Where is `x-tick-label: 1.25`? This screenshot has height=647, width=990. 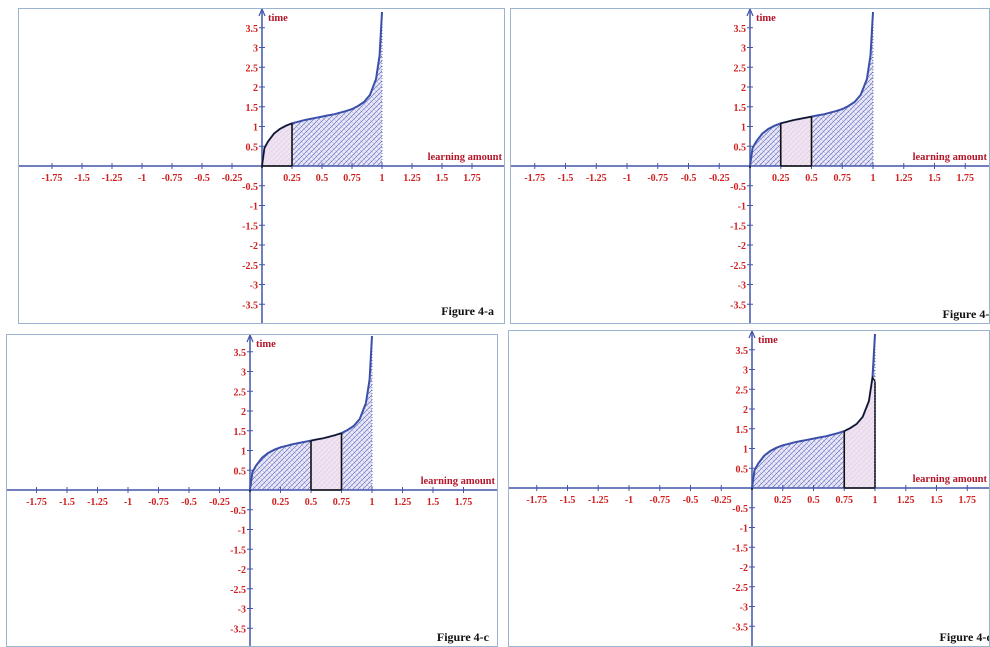
x-tick-label: 1.25 is located at coordinates (403, 502).